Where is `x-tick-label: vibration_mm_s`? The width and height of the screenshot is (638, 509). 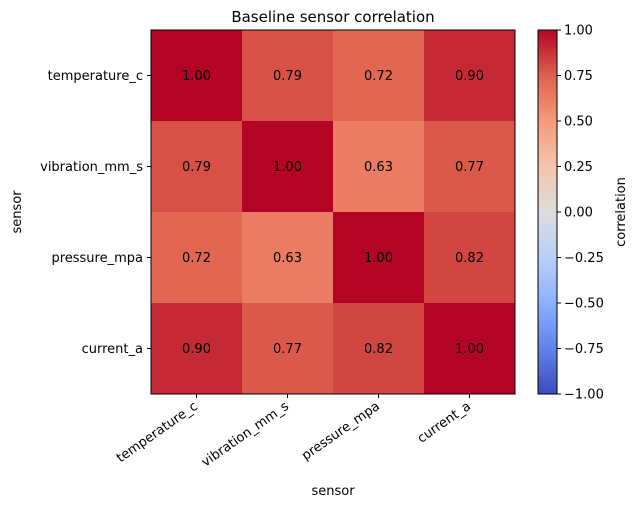 x-tick-label: vibration_mm_s is located at coordinates (245, 434).